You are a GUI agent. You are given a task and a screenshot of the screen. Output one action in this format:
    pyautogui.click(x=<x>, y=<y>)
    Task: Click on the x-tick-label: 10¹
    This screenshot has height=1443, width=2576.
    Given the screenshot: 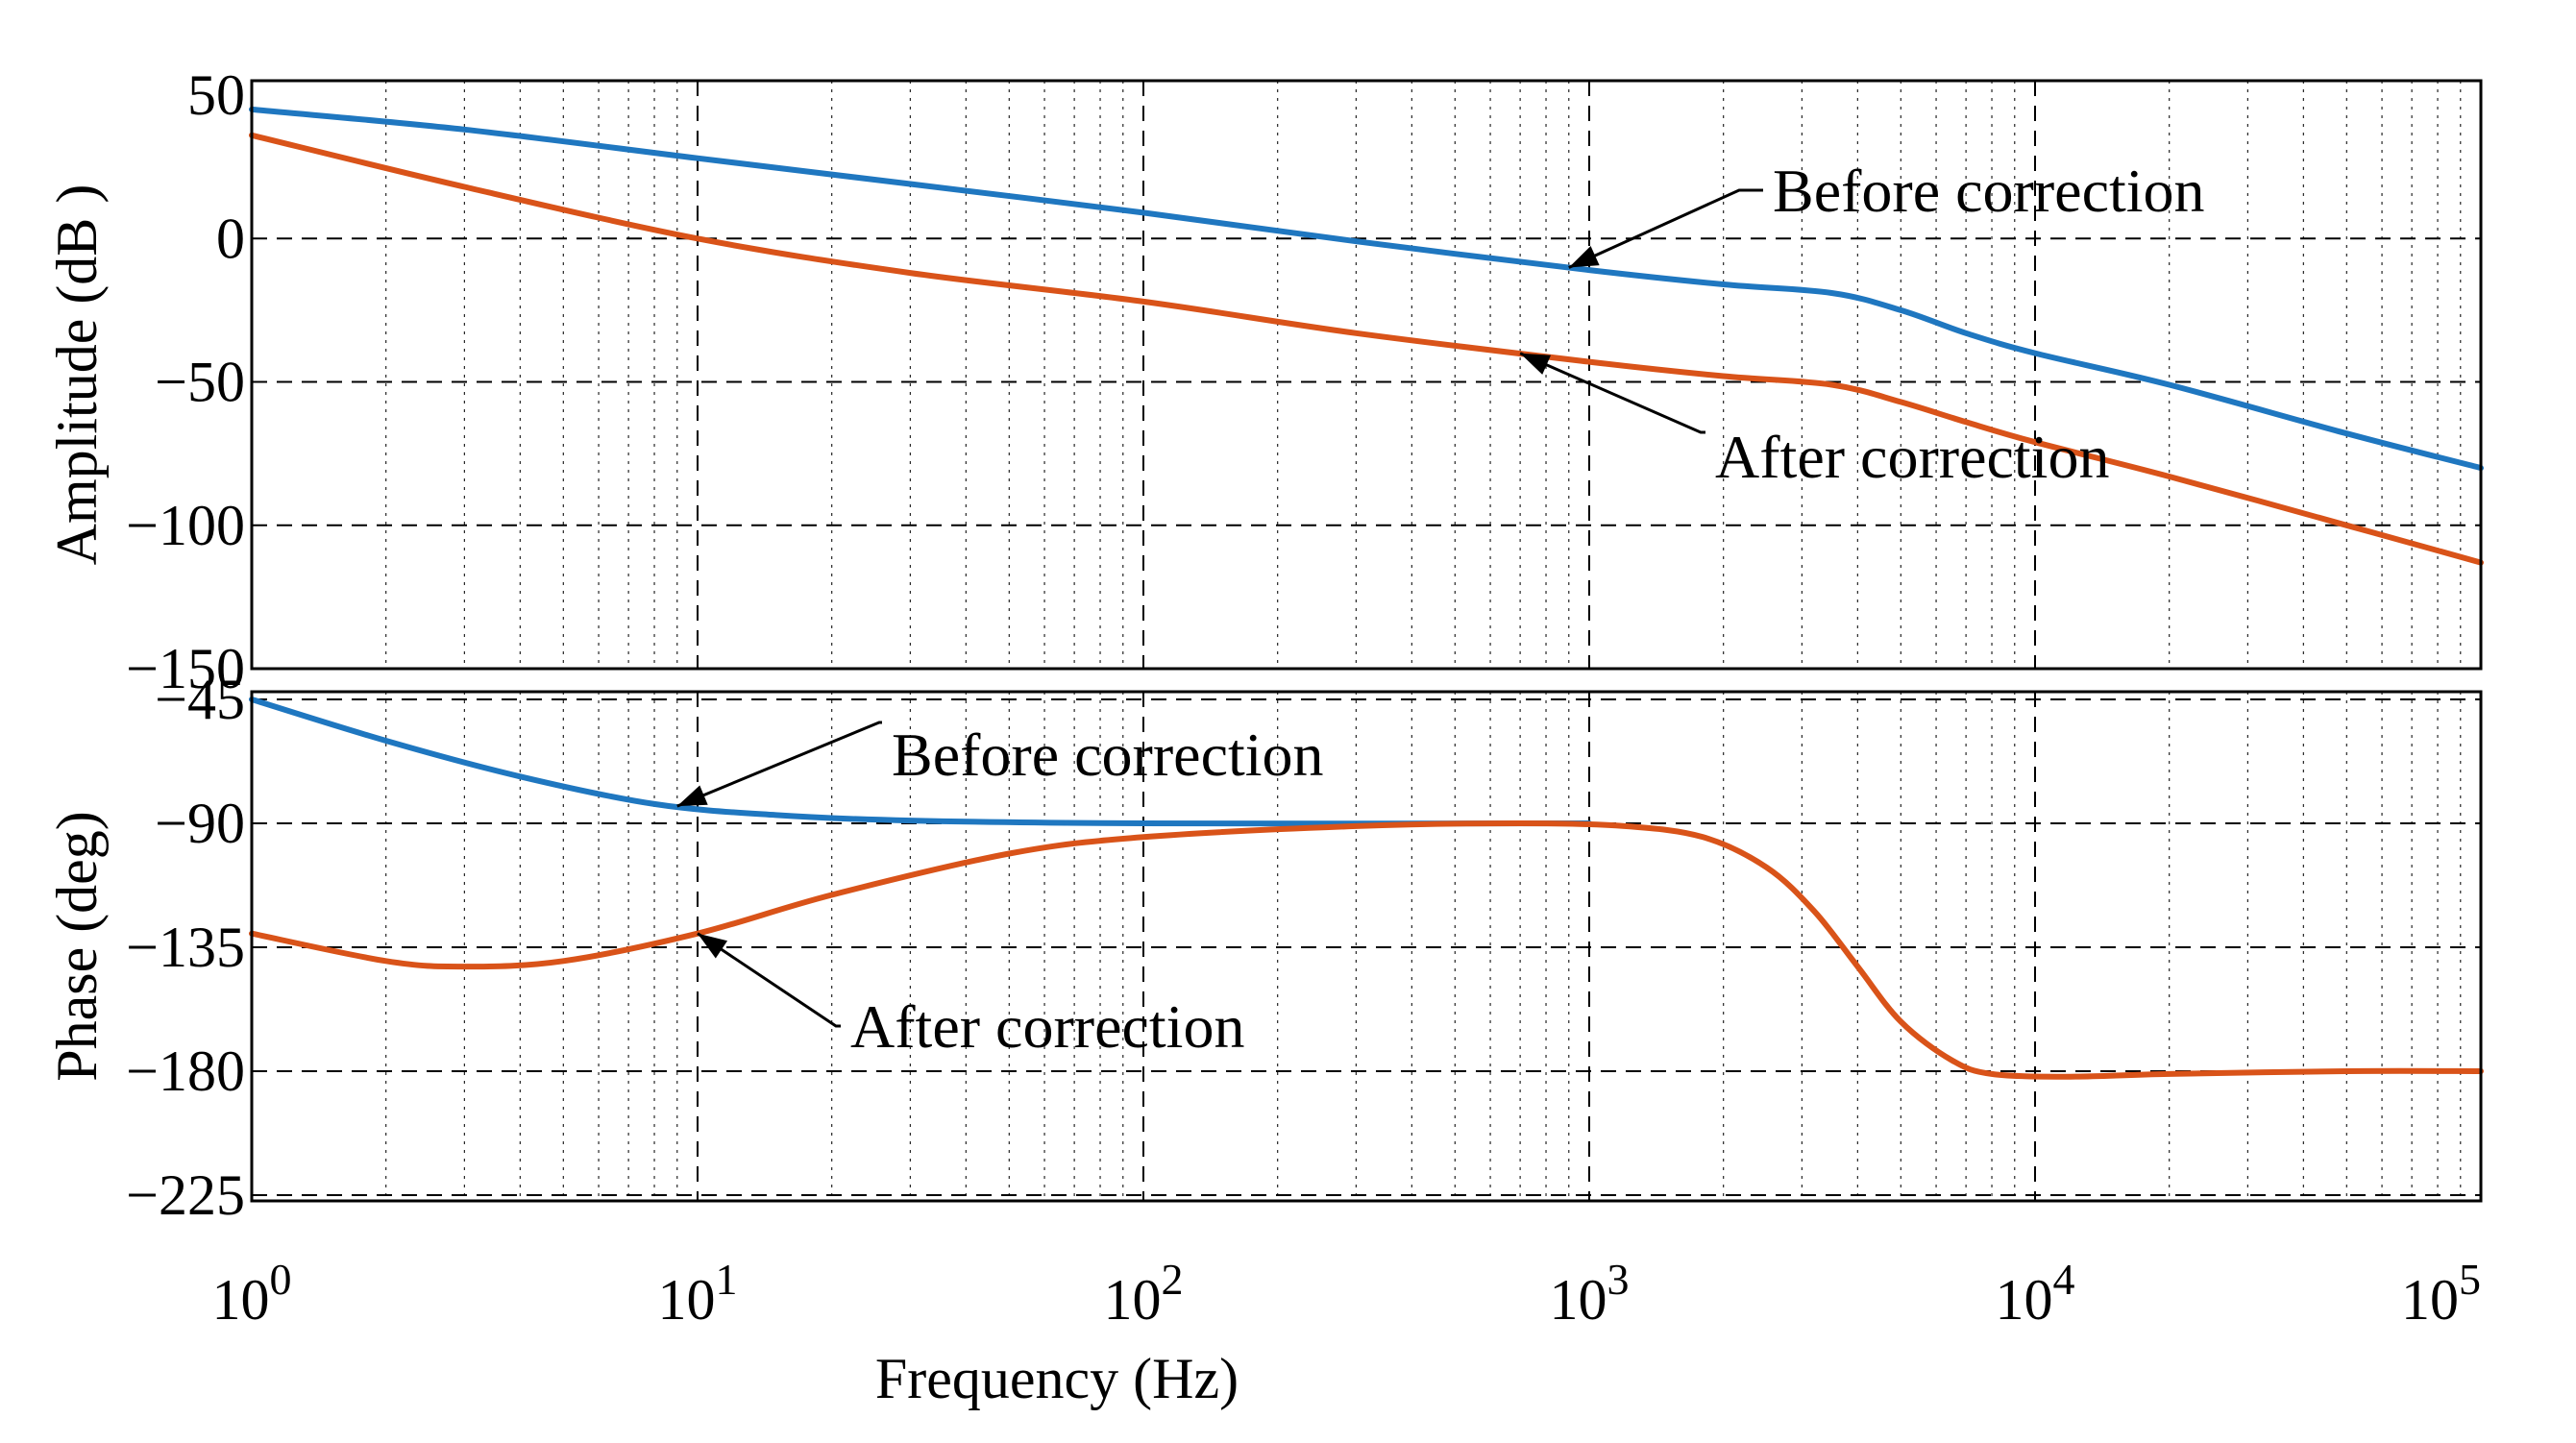 What is the action you would take?
    pyautogui.click(x=698, y=1294)
    